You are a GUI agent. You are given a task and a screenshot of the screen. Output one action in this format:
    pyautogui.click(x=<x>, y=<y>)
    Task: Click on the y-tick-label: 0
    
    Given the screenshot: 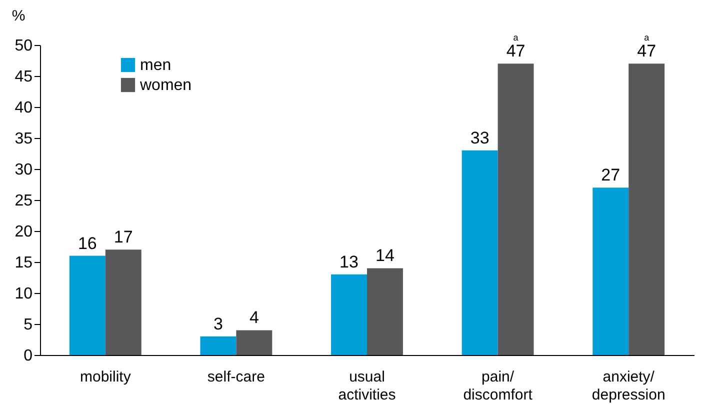 What is the action you would take?
    pyautogui.click(x=28, y=356)
    